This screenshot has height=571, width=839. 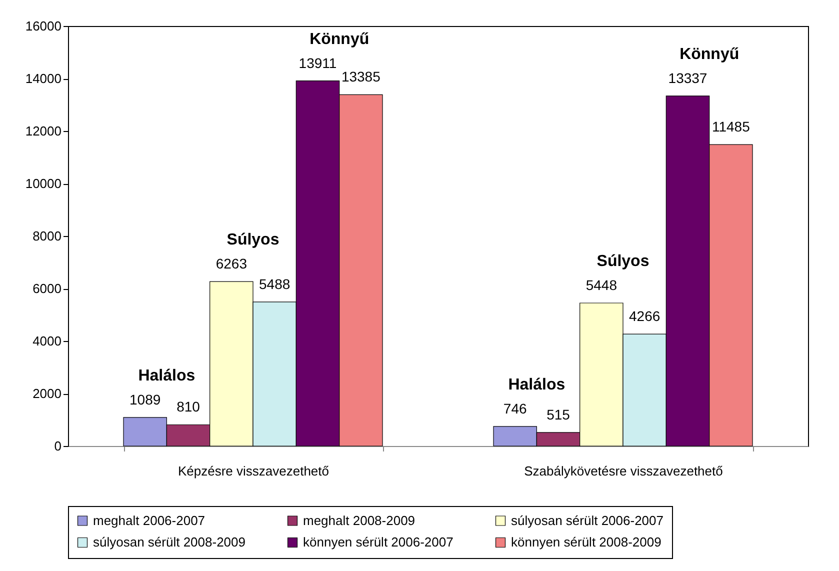 What do you see at coordinates (515, 408) in the screenshot?
I see `data-label: 746` at bounding box center [515, 408].